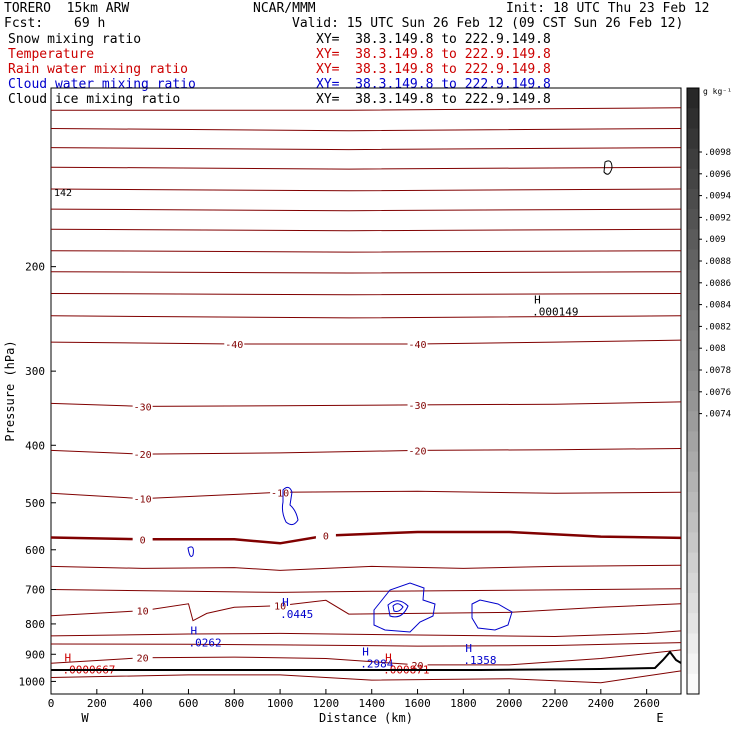 Image resolution: width=740 pixels, height=740 pixels. I want to click on isotherm-label: 0, so click(326, 537).